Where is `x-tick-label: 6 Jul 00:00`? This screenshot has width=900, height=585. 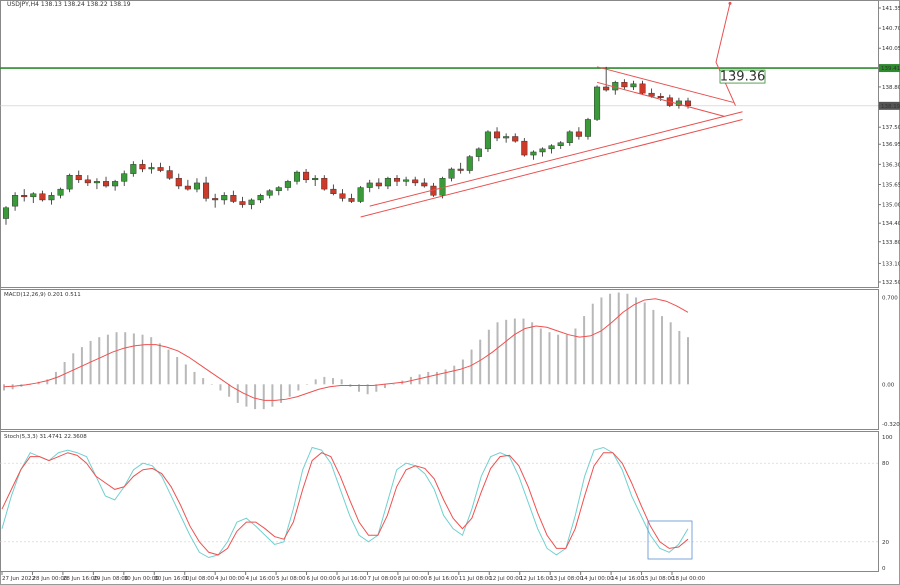
x-tick-label: 6 Jul 00:00 is located at coordinates (322, 579).